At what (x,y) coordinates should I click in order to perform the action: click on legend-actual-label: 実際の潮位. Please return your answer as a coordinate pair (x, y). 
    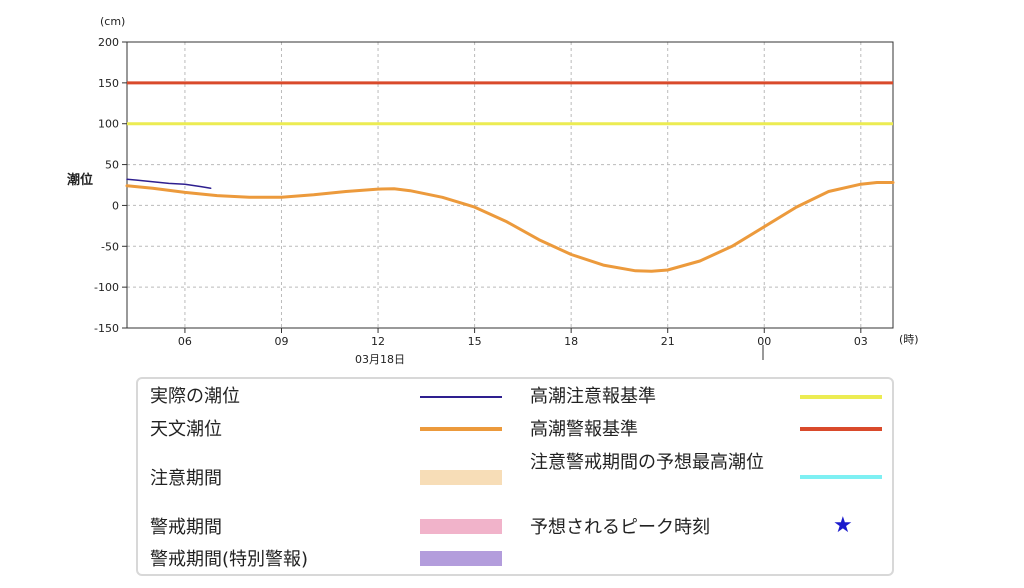
    Looking at the image, I should click on (195, 396).